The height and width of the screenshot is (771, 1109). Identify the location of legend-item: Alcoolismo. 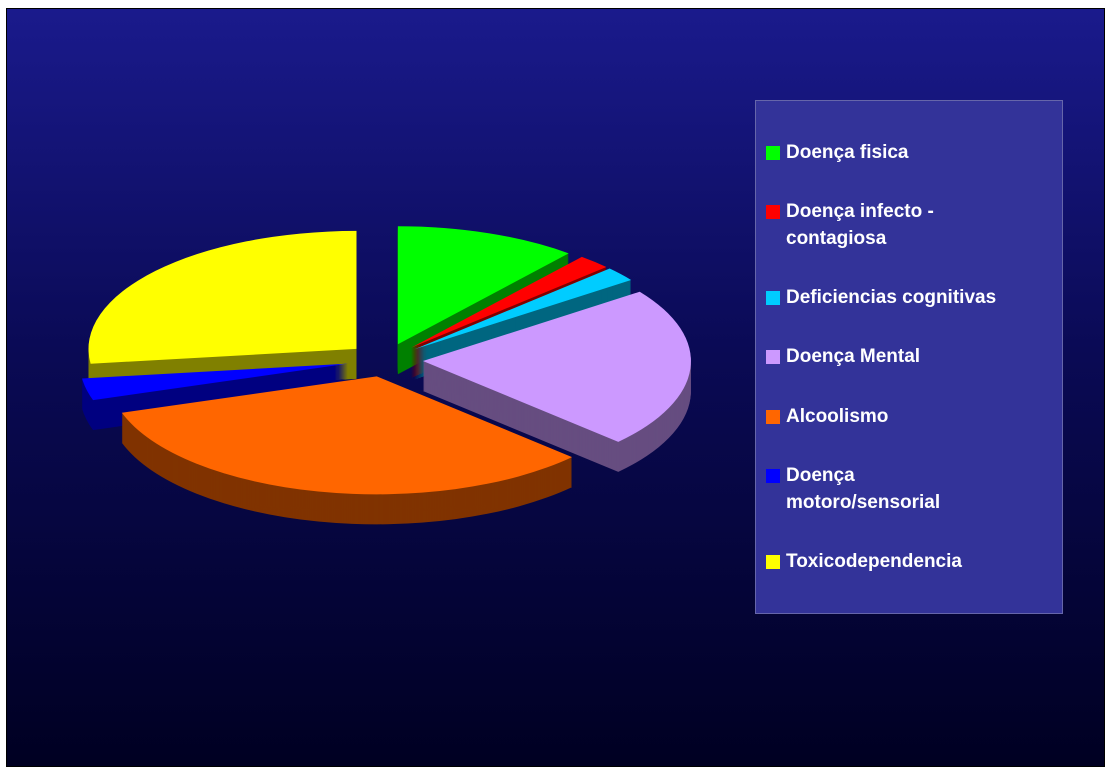
(914, 416).